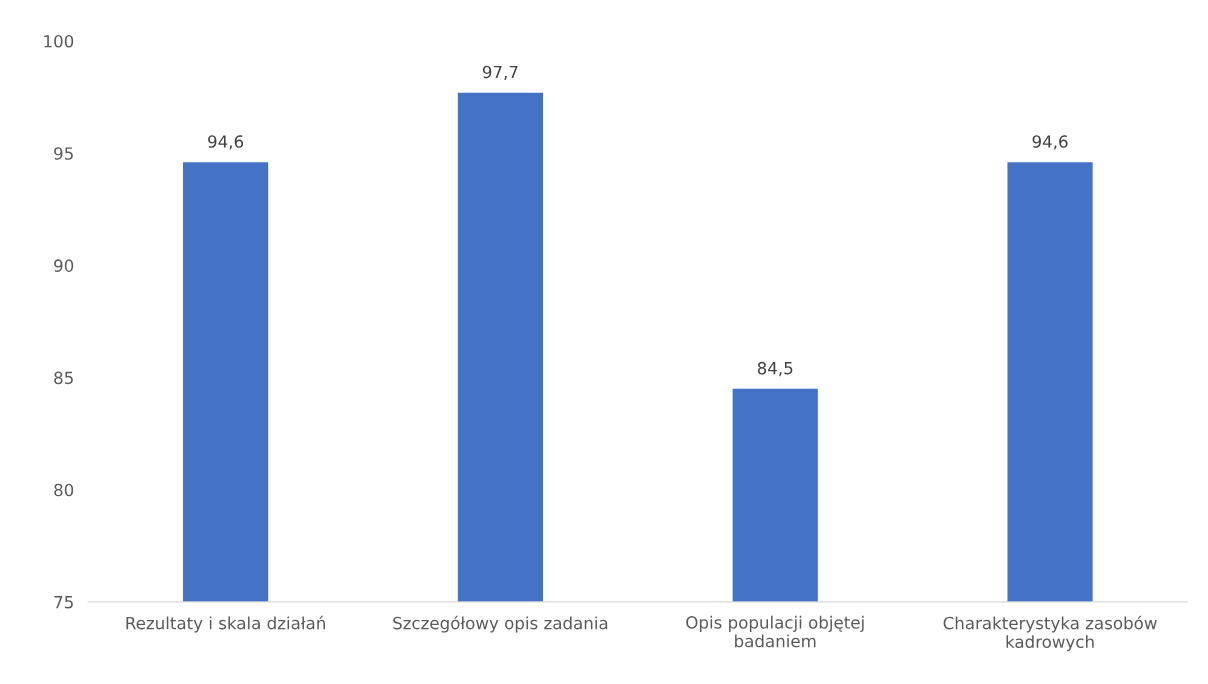  I want to click on y-tick-label: 85, so click(63, 378).